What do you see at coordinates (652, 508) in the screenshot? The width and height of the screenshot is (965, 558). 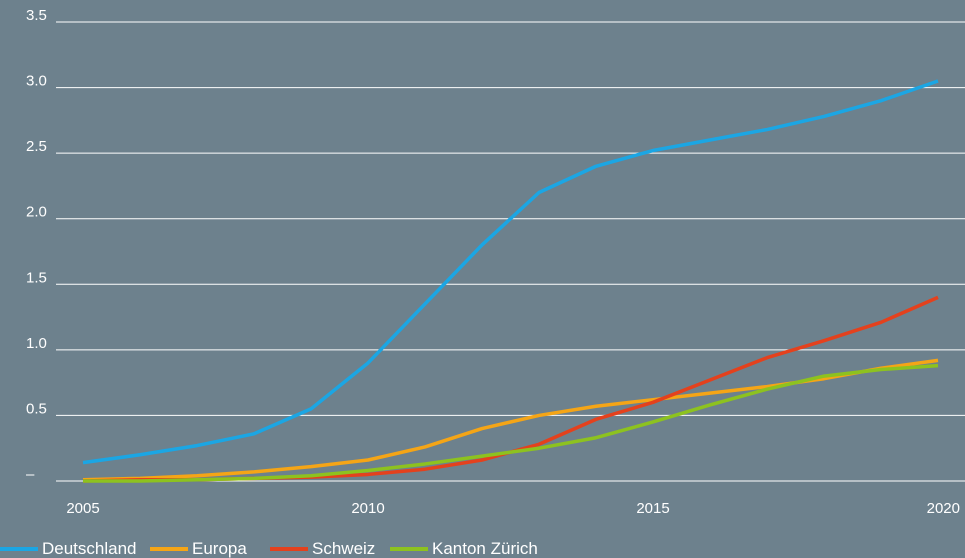 I see `x-tick-label: 2015` at bounding box center [652, 508].